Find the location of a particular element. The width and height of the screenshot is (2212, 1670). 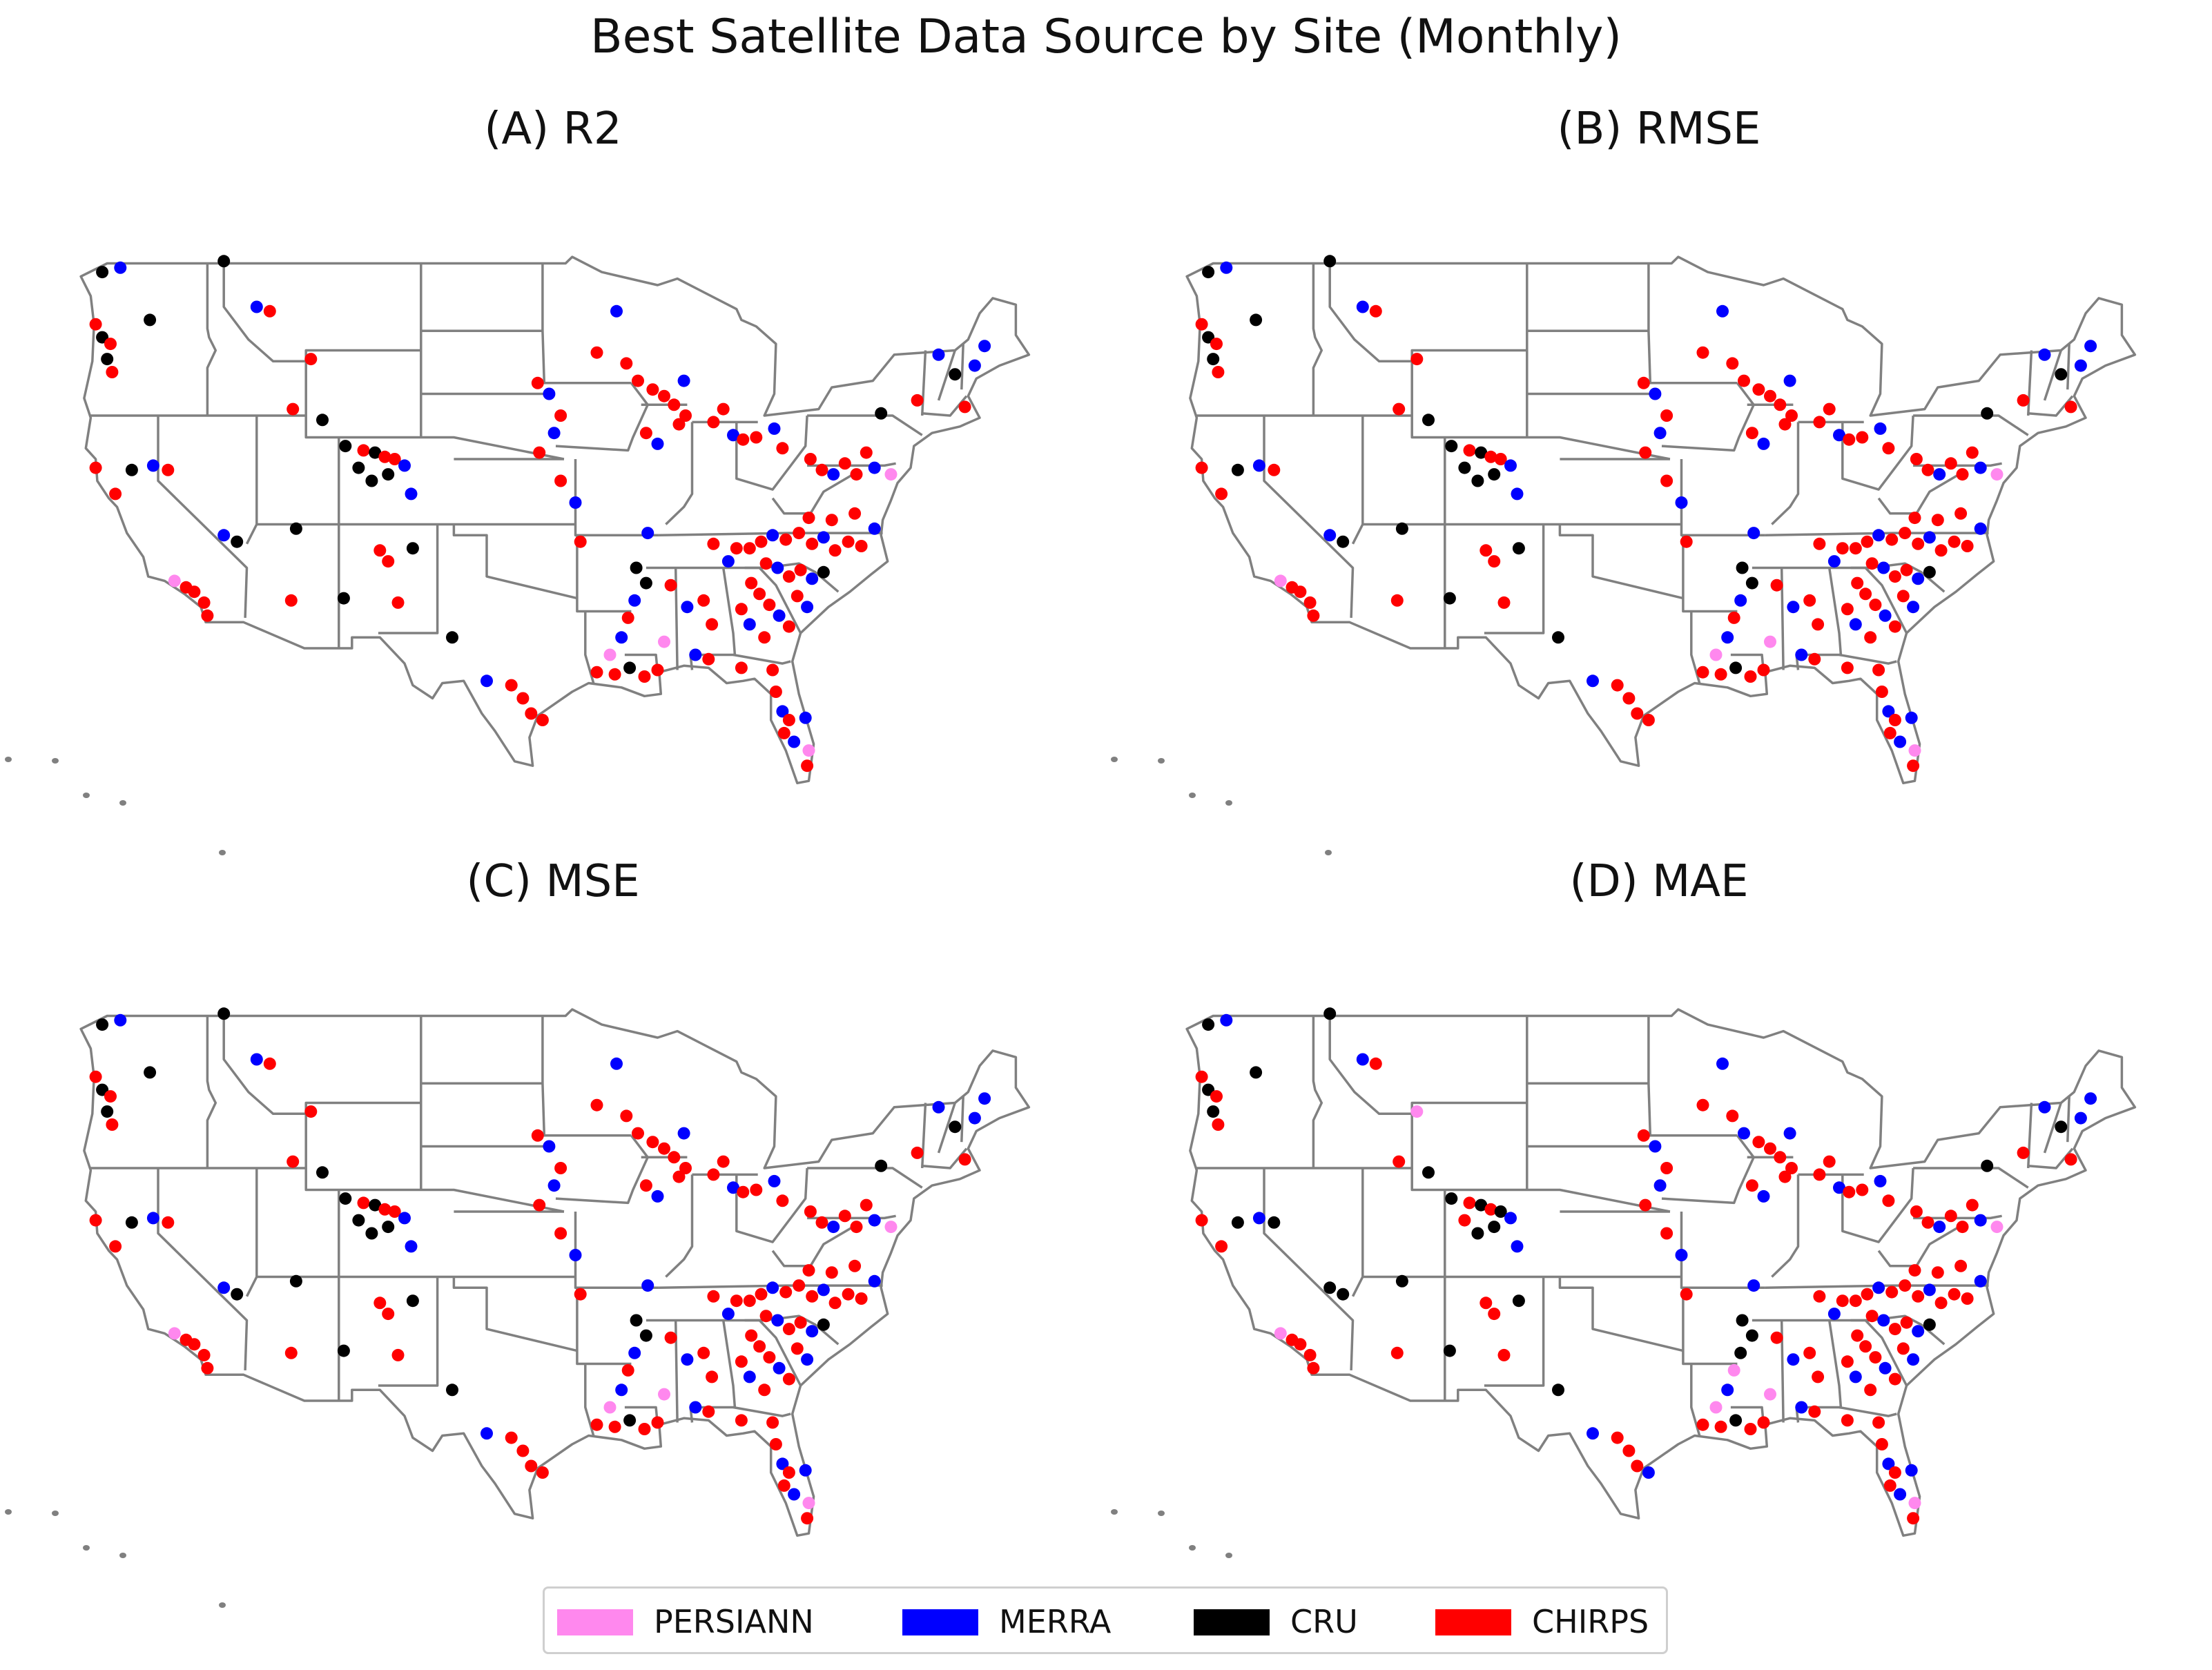

islet is located at coordinates (9, 759).